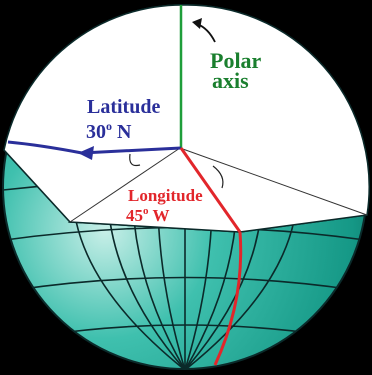  Describe the element at coordinates (159, 215) in the screenshot. I see `longitude-dir: W` at that location.